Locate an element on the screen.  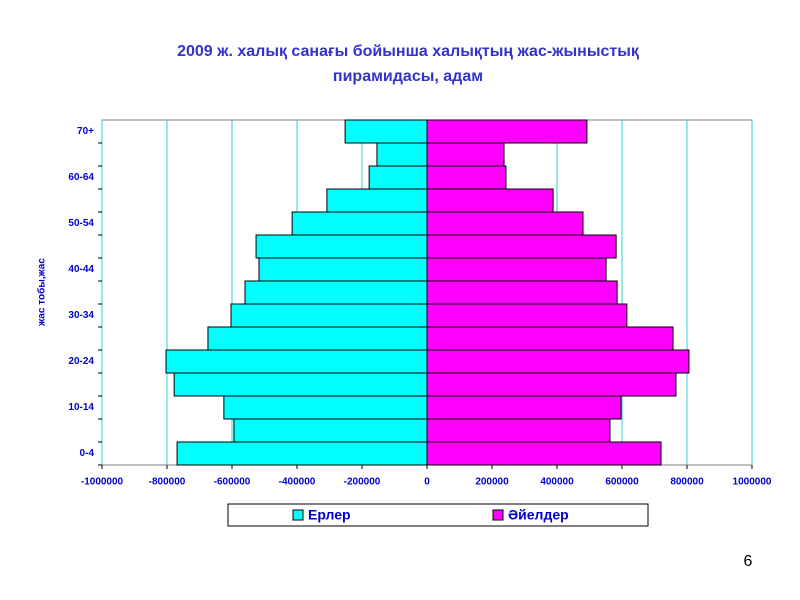
y-tick-label: 30-34 is located at coordinates (81, 315).